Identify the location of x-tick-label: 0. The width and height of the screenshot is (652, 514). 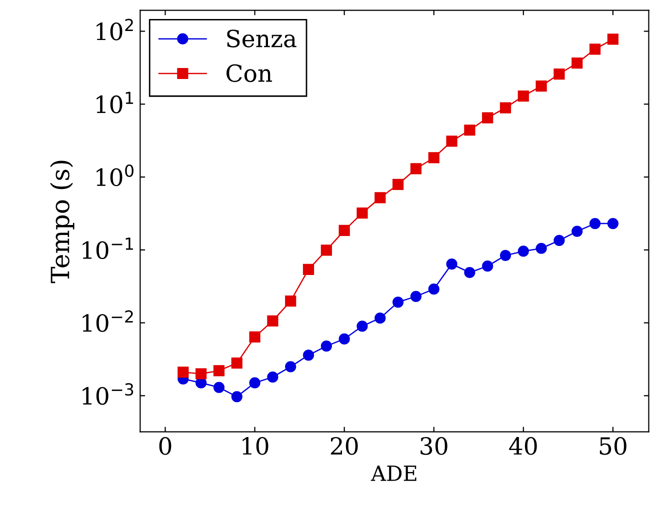
(165, 446).